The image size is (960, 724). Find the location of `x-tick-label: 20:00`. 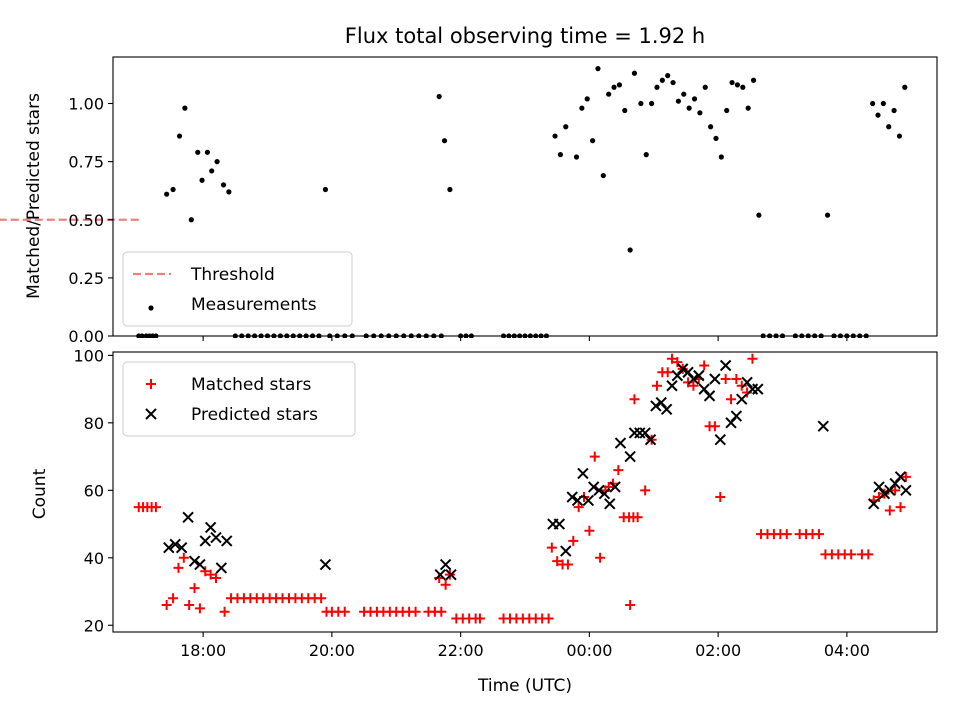

x-tick-label: 20:00 is located at coordinates (332, 650).